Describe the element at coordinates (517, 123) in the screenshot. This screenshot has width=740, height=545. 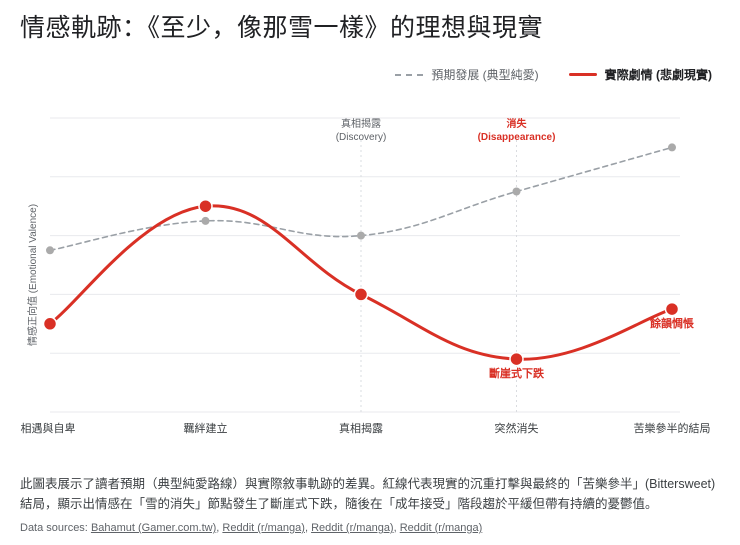
I see `marker-label: 消失` at that location.